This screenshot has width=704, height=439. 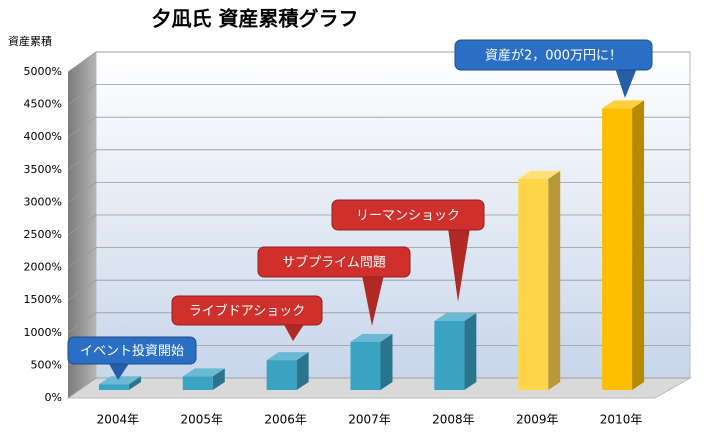 What do you see at coordinates (43, 201) in the screenshot?
I see `y-tick-label: 3000%` at bounding box center [43, 201].